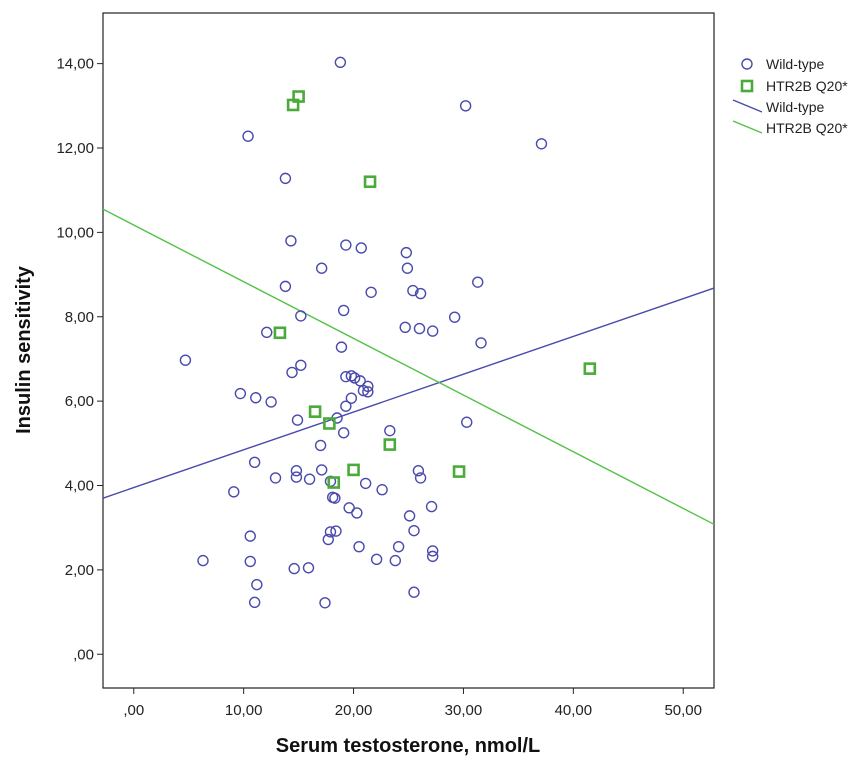  I want to click on y-tick-label: 2,00, so click(79, 570).